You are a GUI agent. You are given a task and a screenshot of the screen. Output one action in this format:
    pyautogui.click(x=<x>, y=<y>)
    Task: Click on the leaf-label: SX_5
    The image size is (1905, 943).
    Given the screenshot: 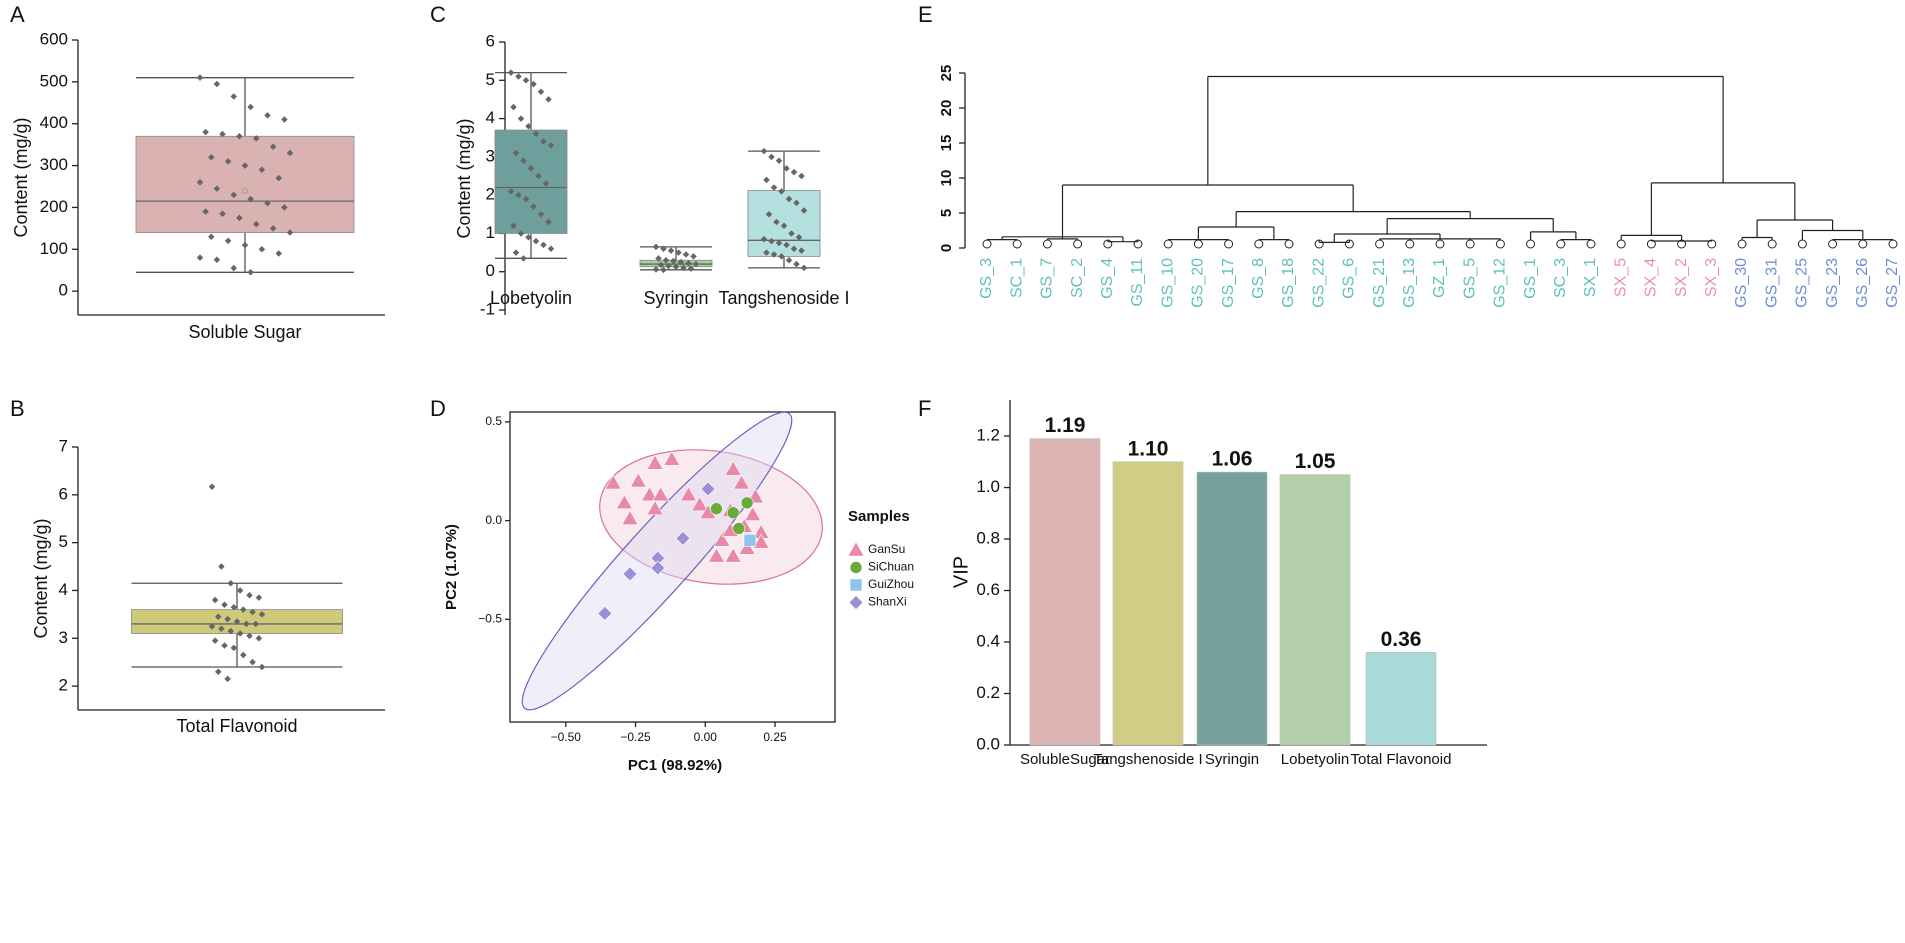 What is the action you would take?
    pyautogui.click(x=1620, y=277)
    